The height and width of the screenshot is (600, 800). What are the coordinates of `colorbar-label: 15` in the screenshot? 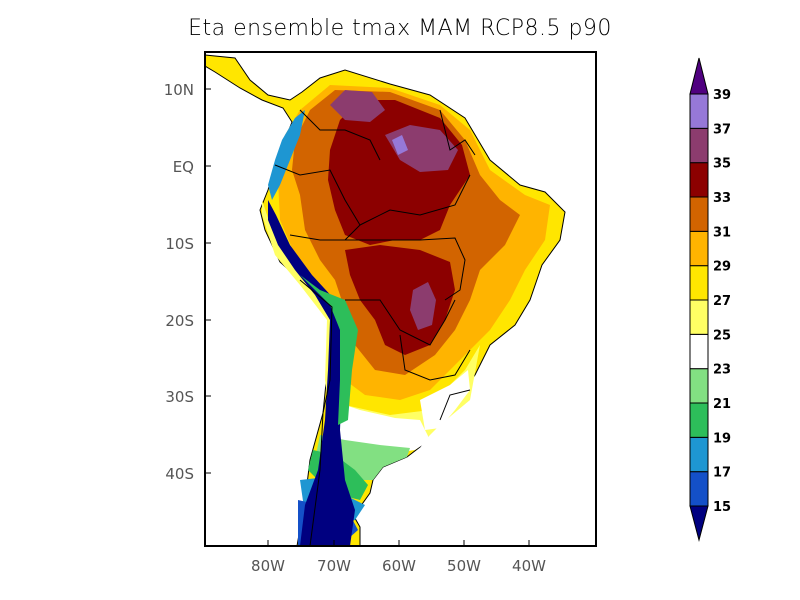 It's located at (722, 507).